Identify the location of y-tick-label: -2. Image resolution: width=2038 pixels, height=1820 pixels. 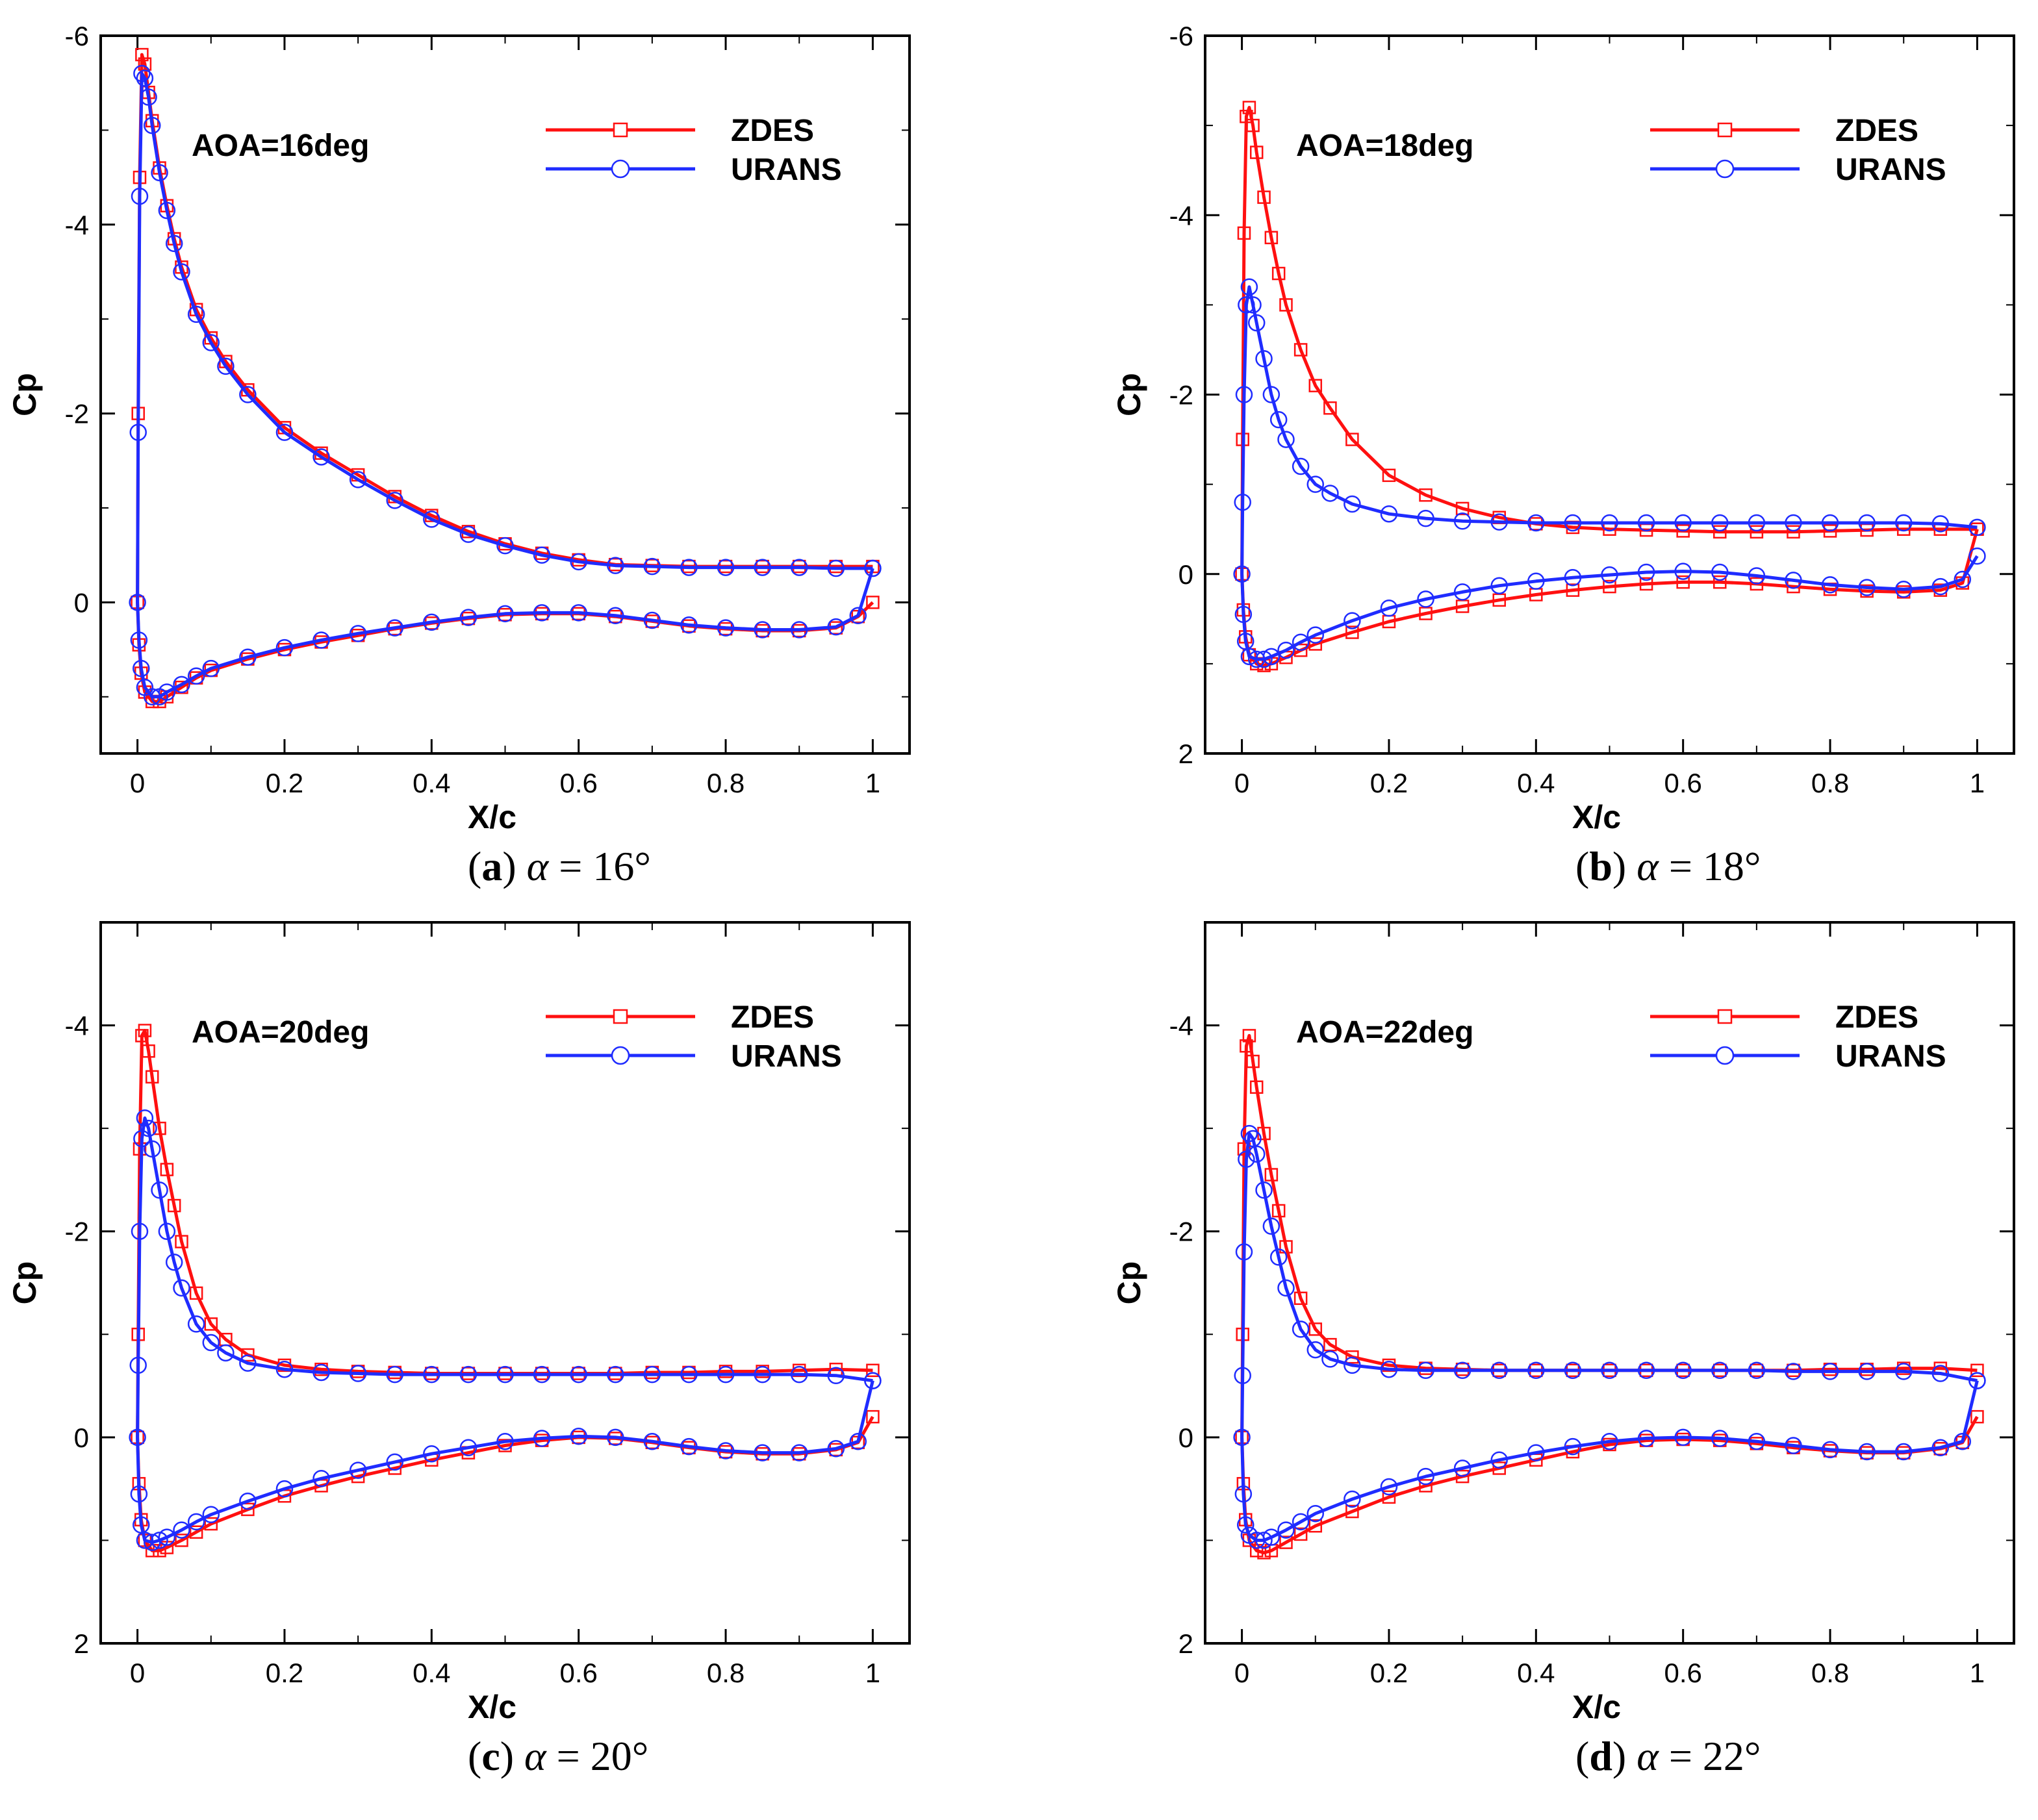
(77, 1232).